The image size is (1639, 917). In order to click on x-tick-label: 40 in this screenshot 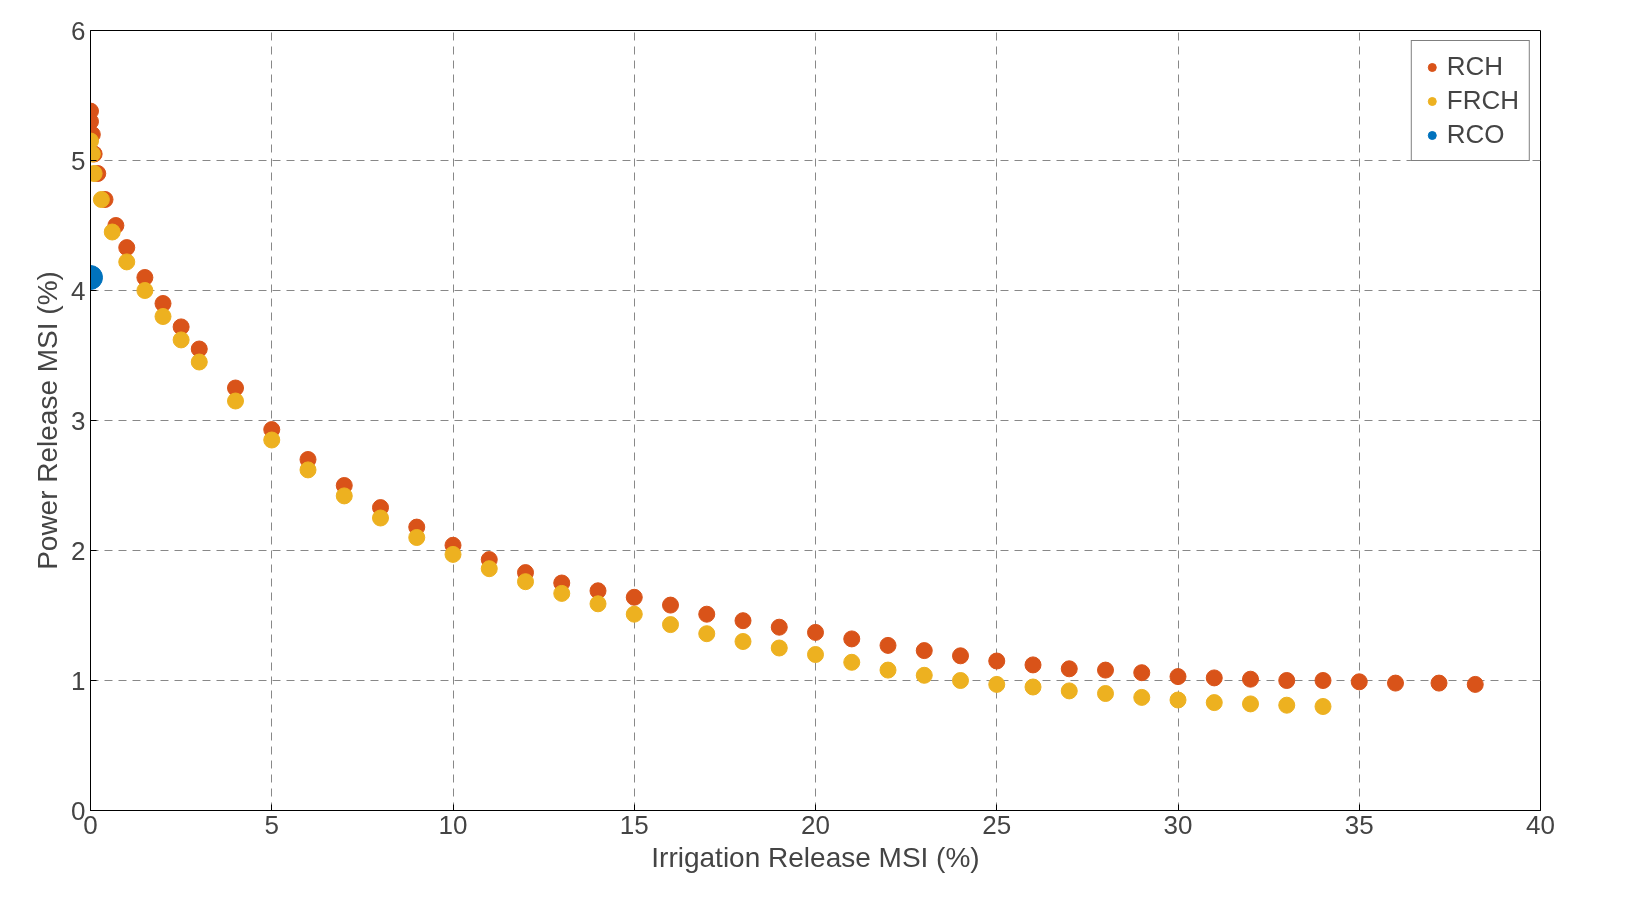, I will do `click(1540, 824)`.